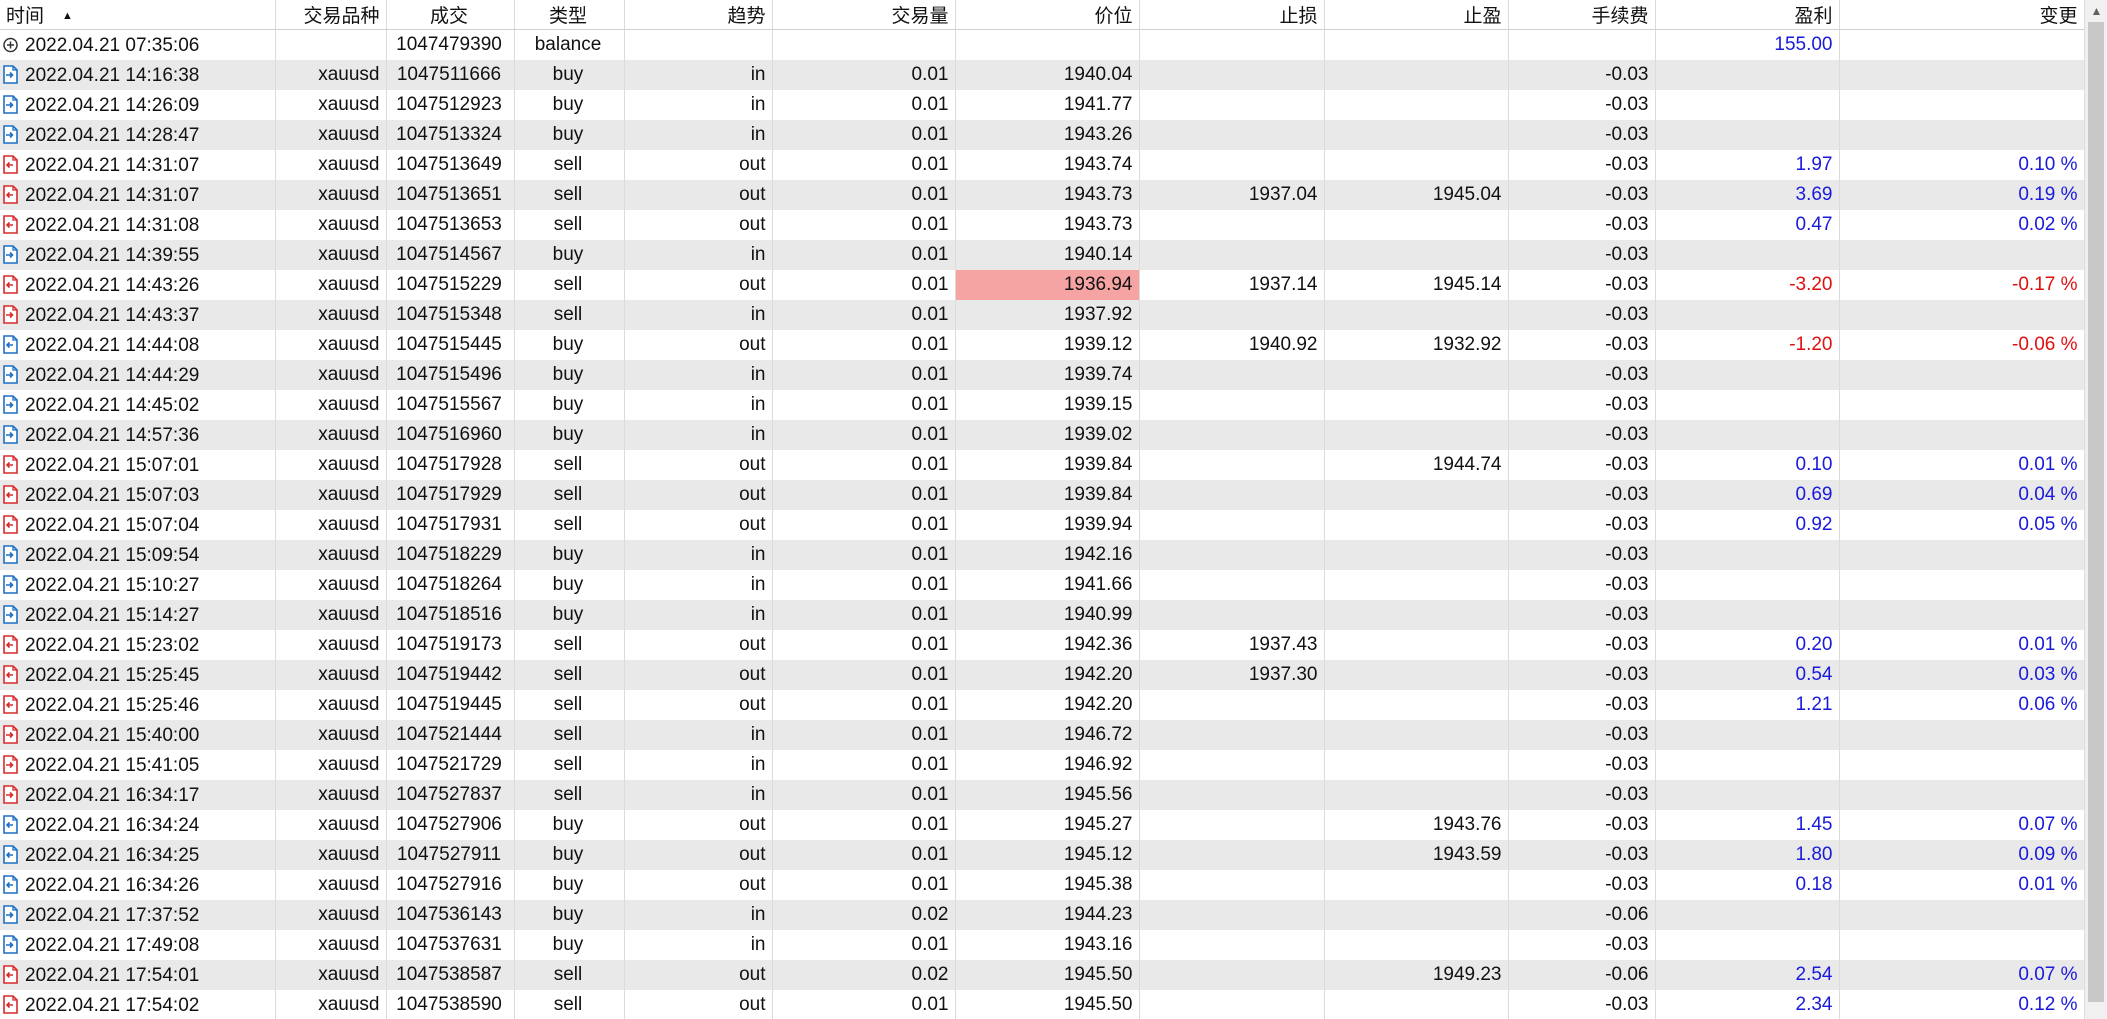 This screenshot has height=1019, width=2107. What do you see at coordinates (10, 314) in the screenshot?
I see `sell-in-icon` at bounding box center [10, 314].